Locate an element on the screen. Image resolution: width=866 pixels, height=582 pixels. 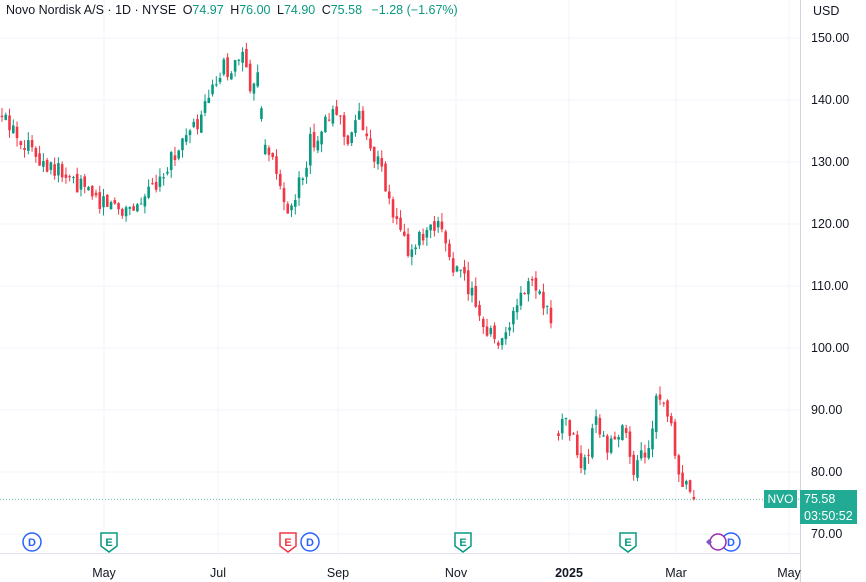
dividend-badge is located at coordinates (310, 542).